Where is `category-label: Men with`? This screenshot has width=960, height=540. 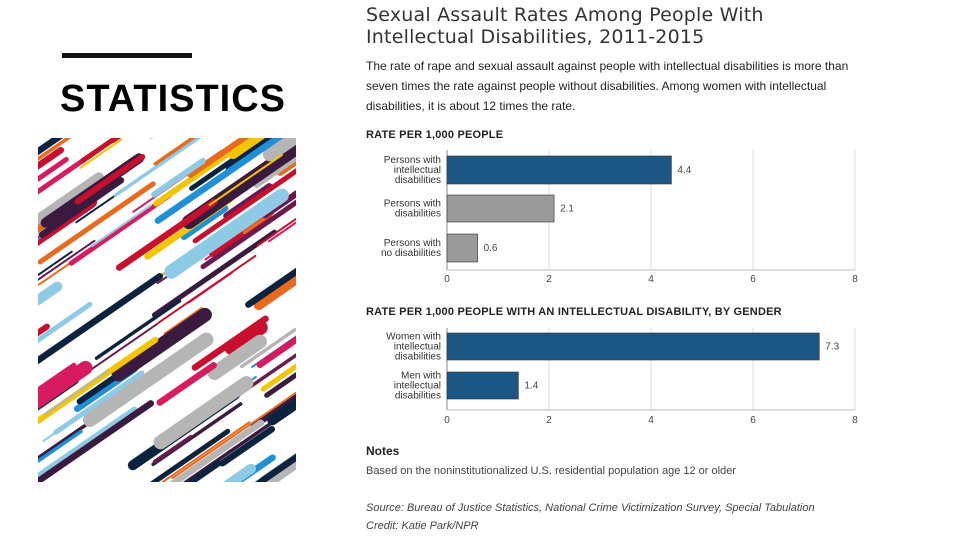
category-label: Men with is located at coordinates (421, 376).